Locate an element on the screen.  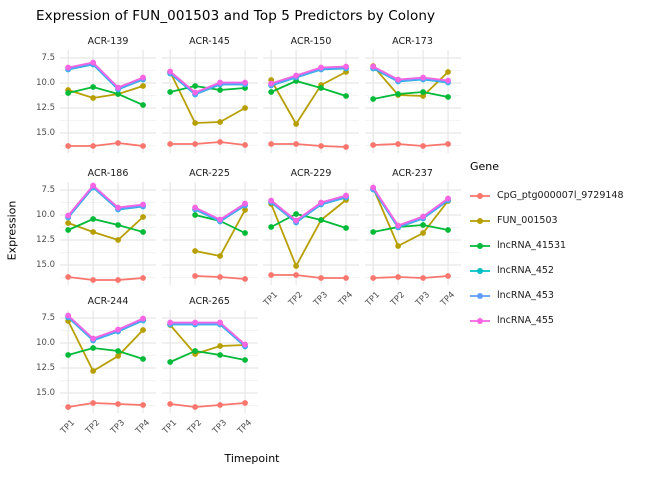
facet-strip-ACR-145: ACR-145 is located at coordinates (209, 41).